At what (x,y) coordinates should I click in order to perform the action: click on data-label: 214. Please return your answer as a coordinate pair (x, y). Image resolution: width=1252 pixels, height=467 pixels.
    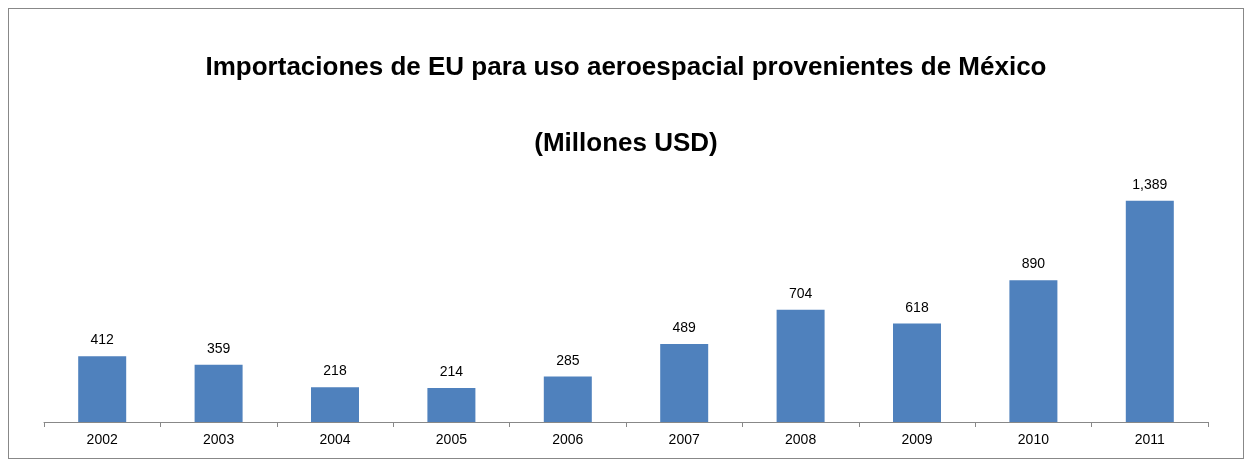
    Looking at the image, I should click on (451, 370).